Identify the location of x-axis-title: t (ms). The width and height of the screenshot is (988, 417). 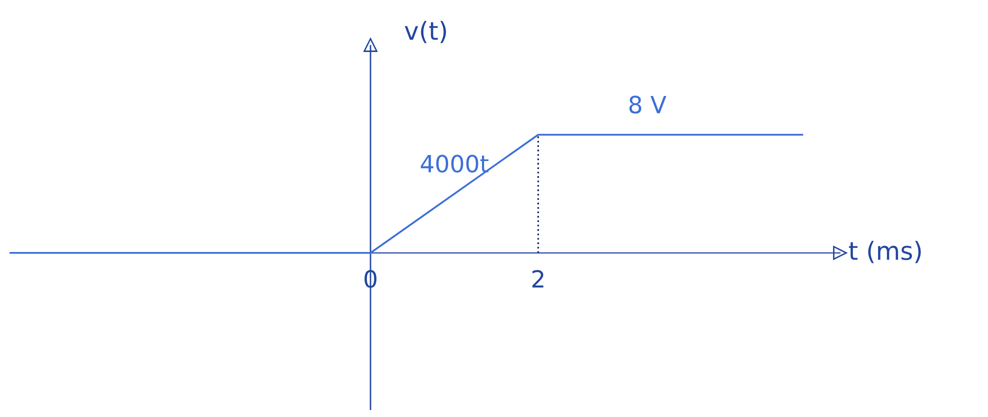
(884, 252).